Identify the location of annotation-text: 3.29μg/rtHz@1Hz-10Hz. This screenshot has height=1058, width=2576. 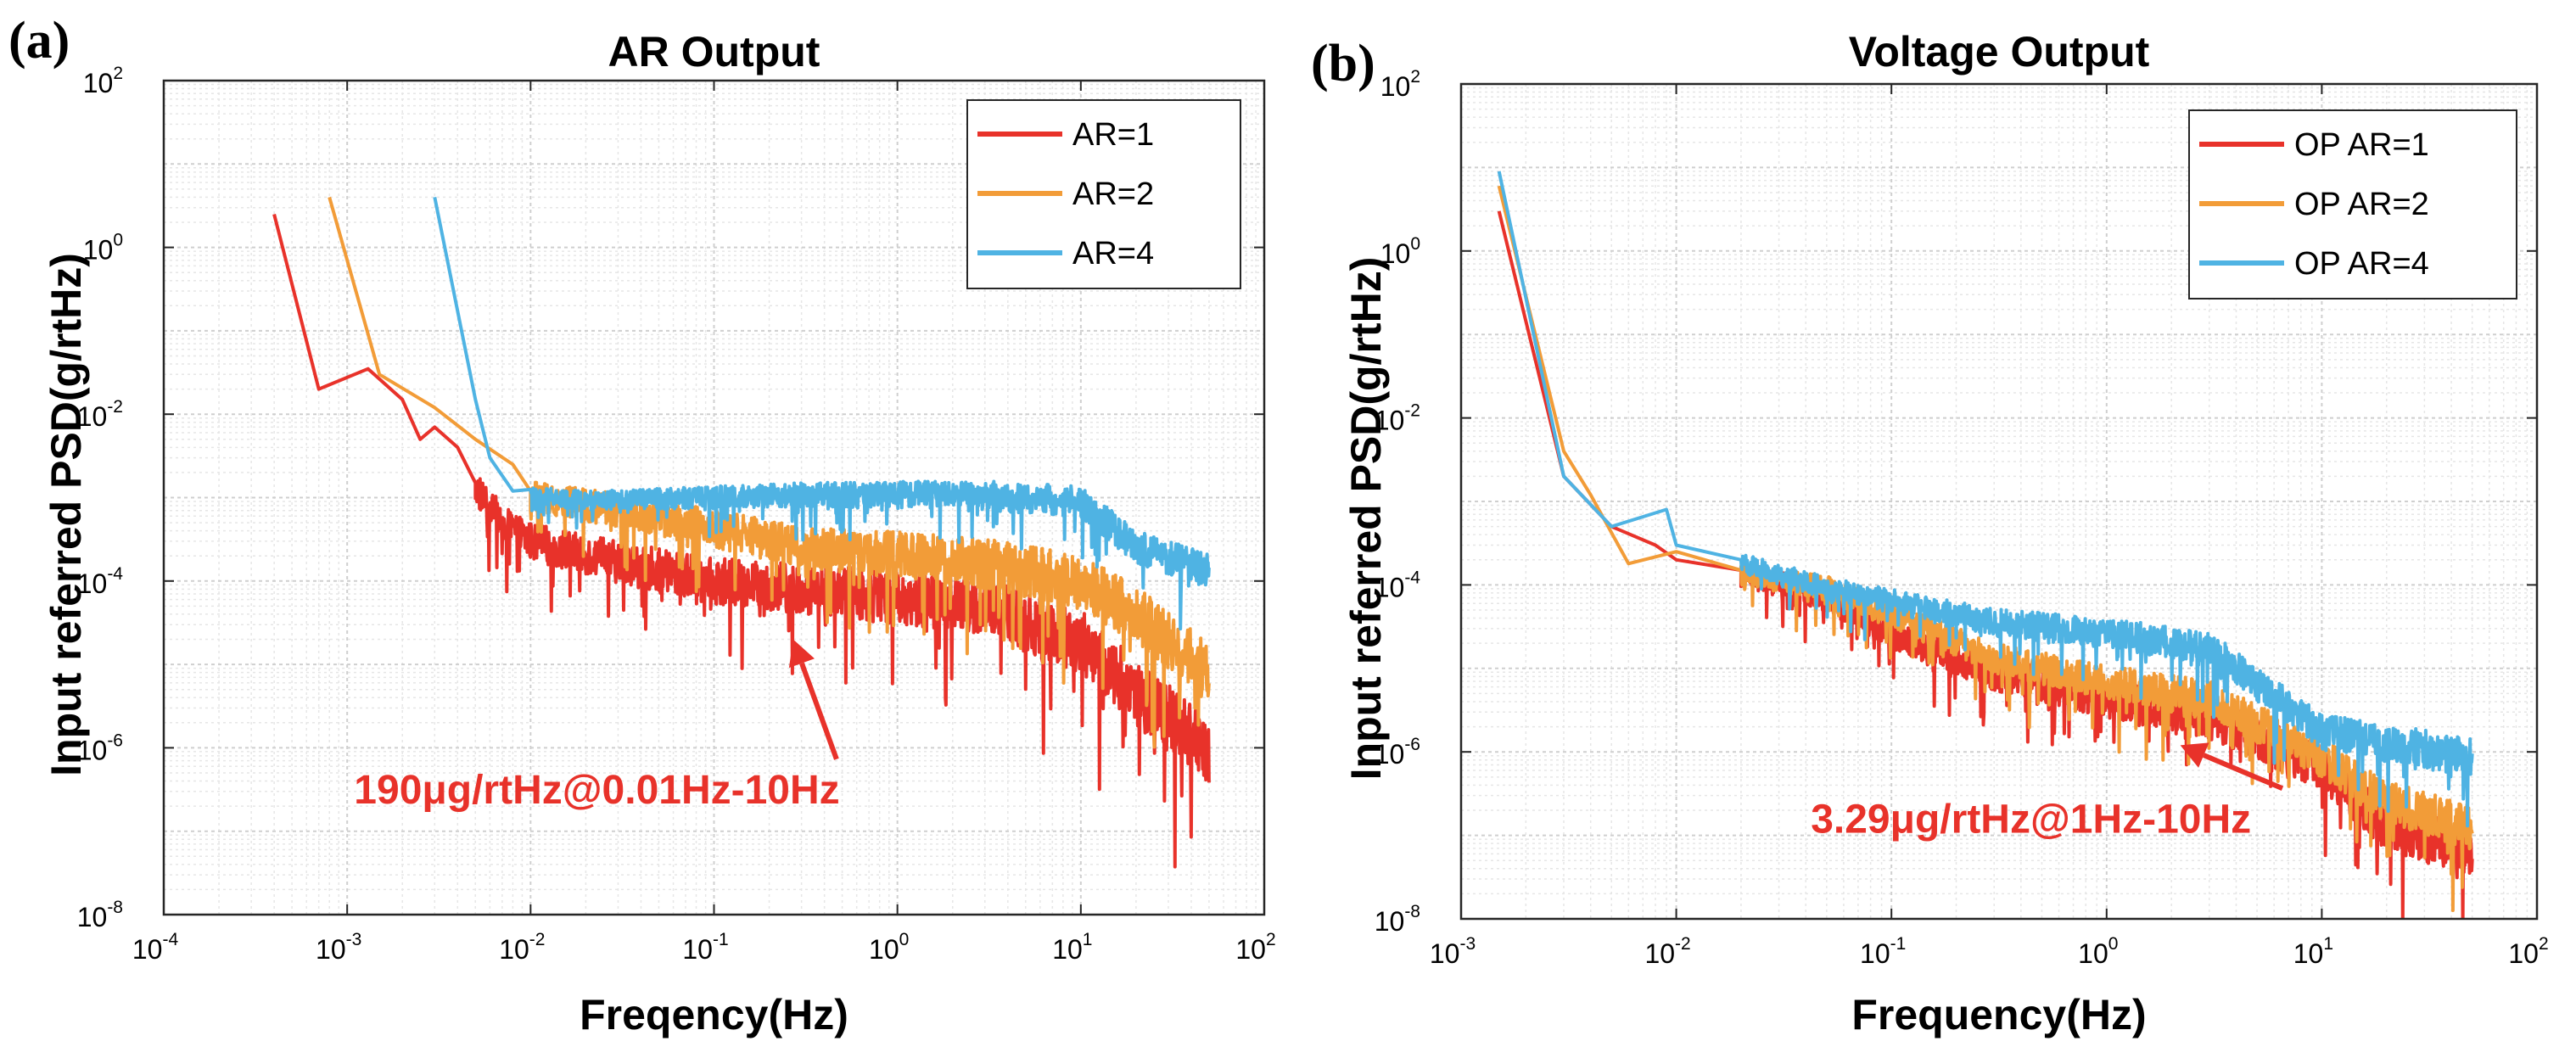
(2031, 819).